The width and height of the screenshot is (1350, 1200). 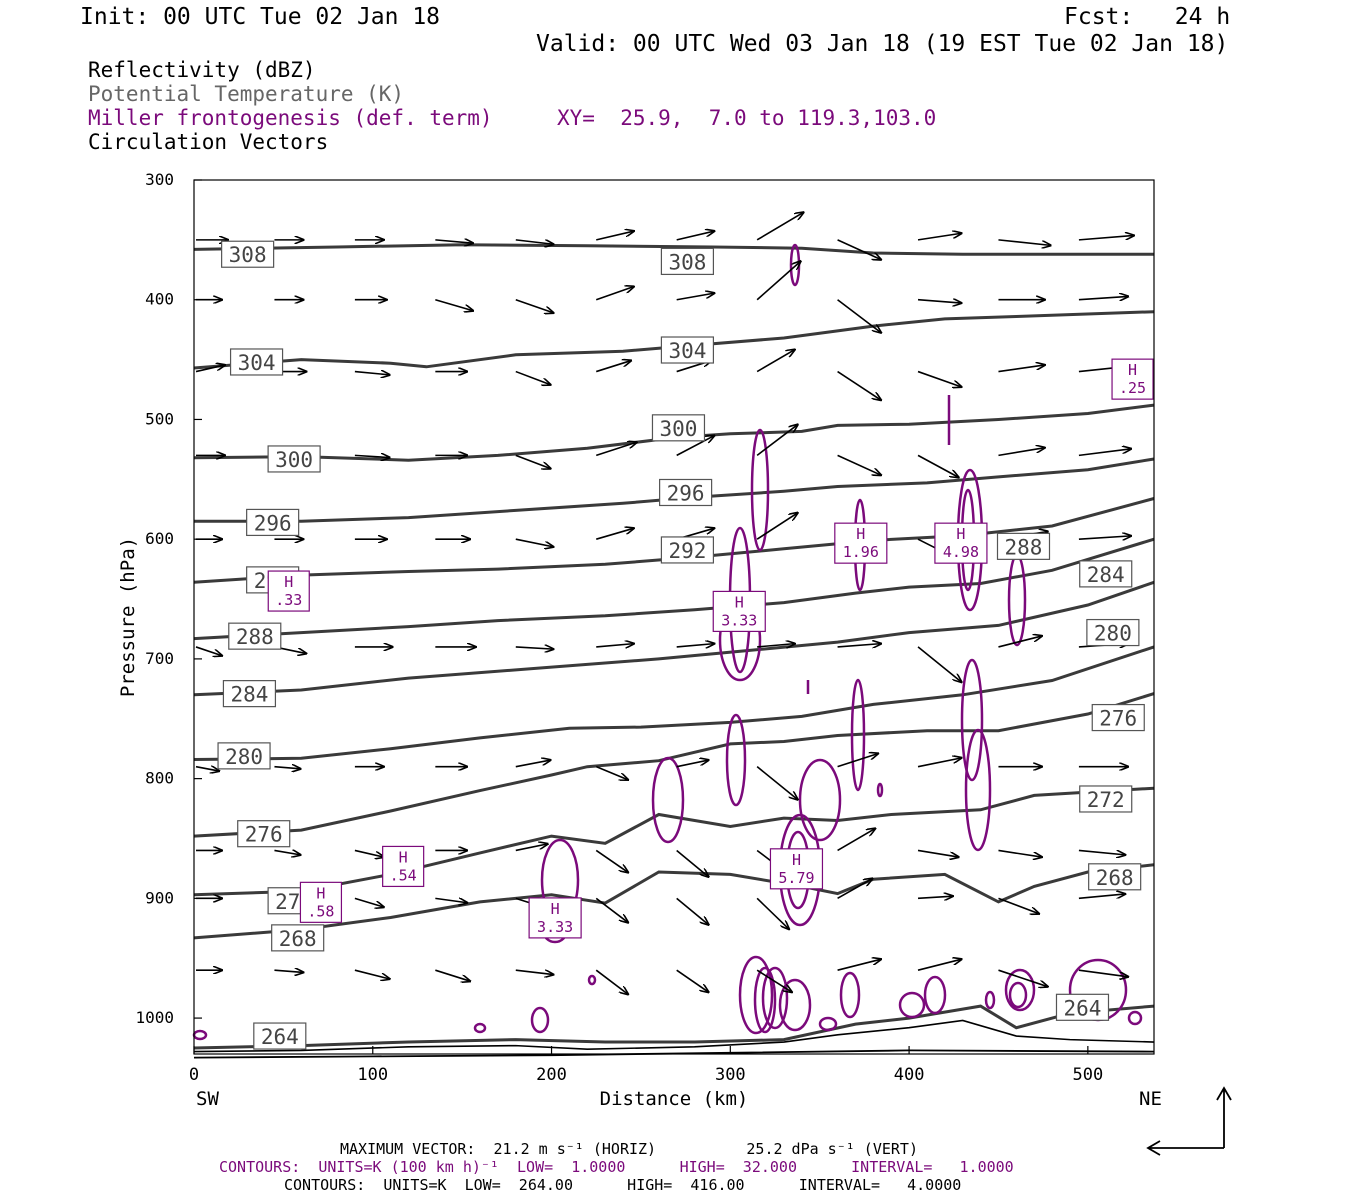 What do you see at coordinates (686, 493) in the screenshot?
I see `theta-contour-label: 296` at bounding box center [686, 493].